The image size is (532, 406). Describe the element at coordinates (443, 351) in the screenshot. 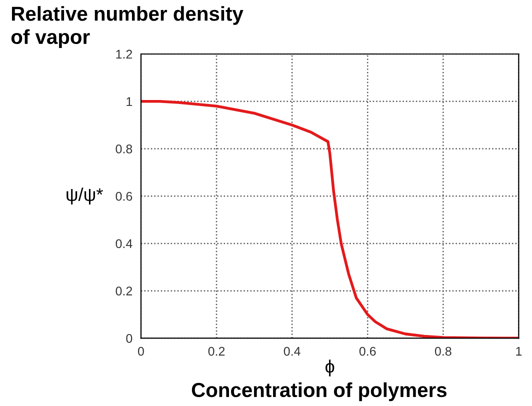

I see `x-tick-label: 0.8` at that location.